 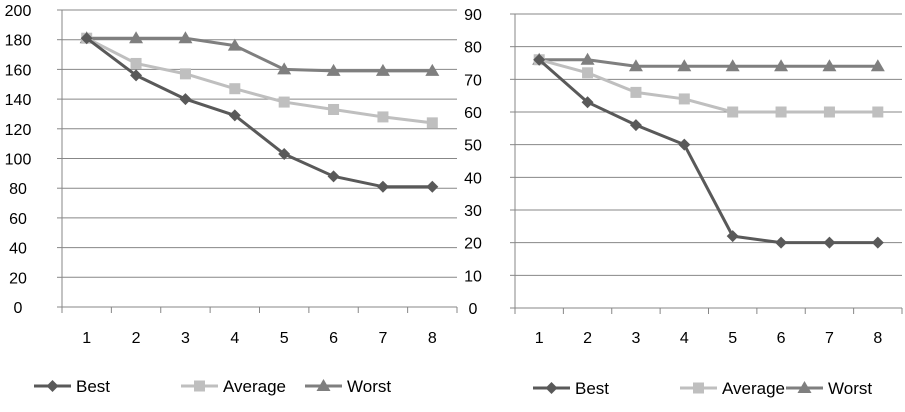 What do you see at coordinates (473, 15) in the screenshot?
I see `y-tick-label: 90` at bounding box center [473, 15].